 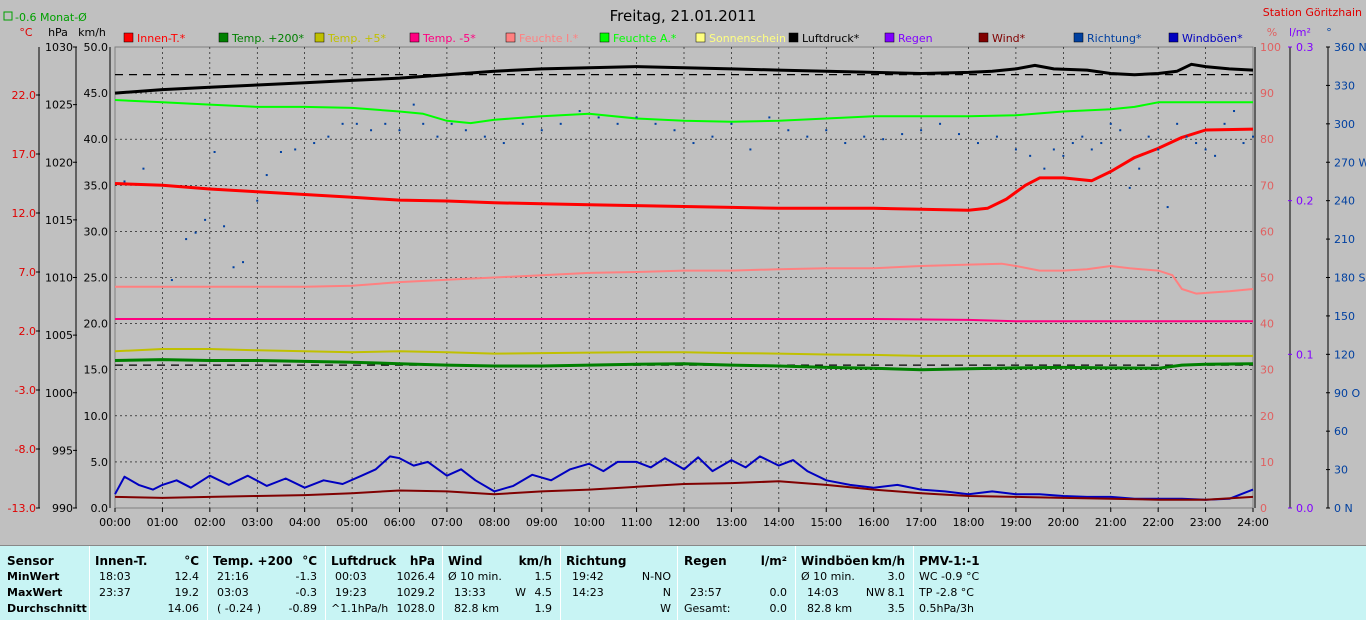 I want to click on x-tick-label: 17:00, so click(x=921, y=522).